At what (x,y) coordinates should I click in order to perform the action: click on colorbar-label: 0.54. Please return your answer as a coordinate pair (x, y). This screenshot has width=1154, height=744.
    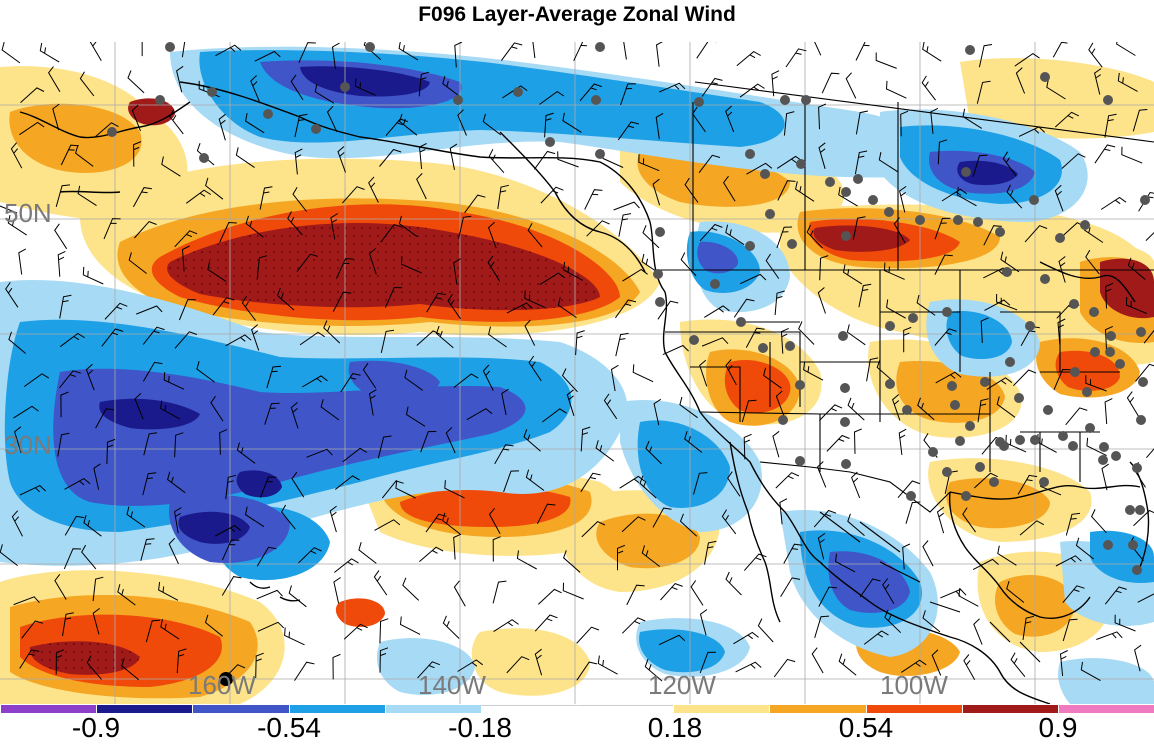
    Looking at the image, I should click on (866, 728).